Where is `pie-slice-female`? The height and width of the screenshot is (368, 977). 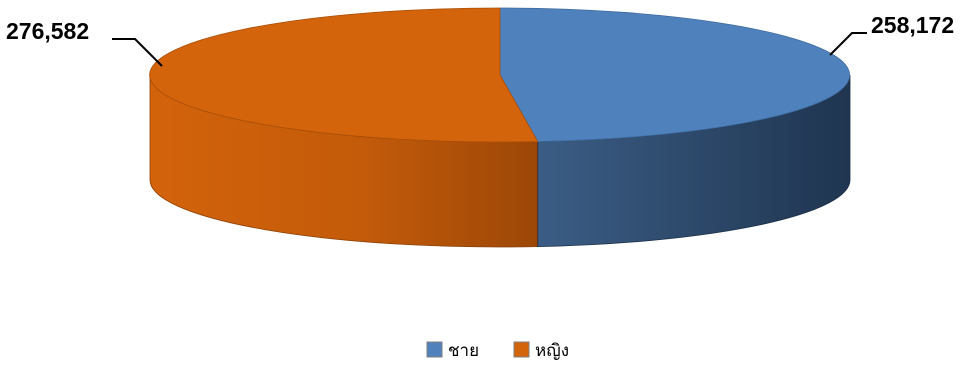
pie-slice-female is located at coordinates (344, 75).